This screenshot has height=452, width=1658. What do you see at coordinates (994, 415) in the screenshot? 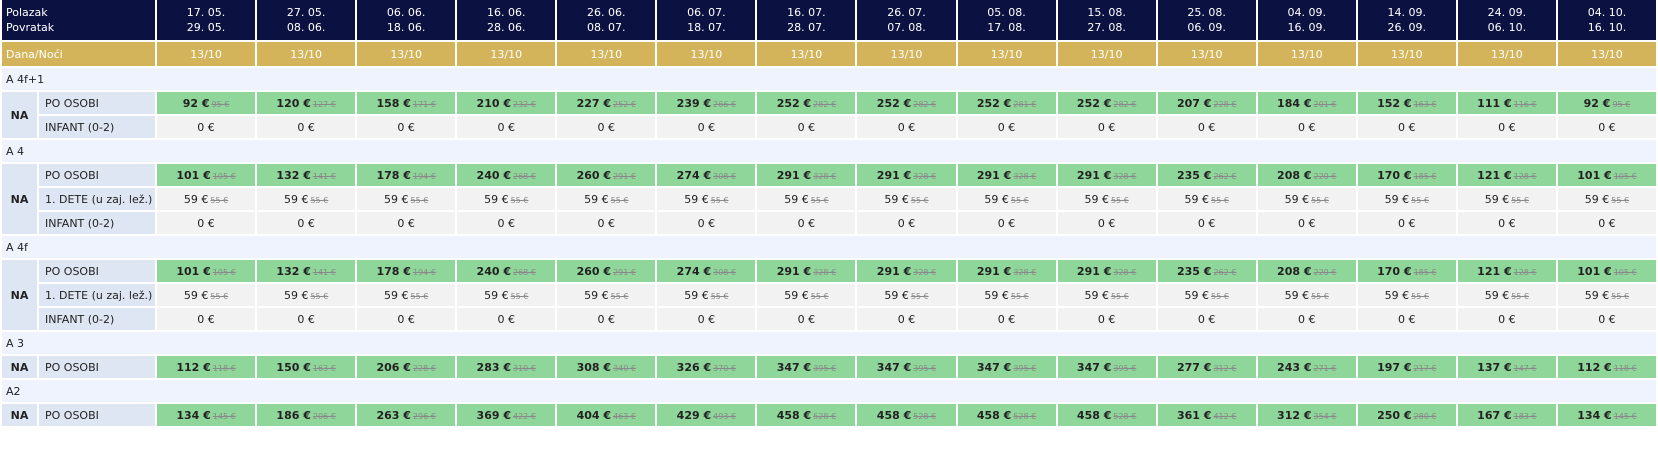
I see `price: 458 €` at bounding box center [994, 415].